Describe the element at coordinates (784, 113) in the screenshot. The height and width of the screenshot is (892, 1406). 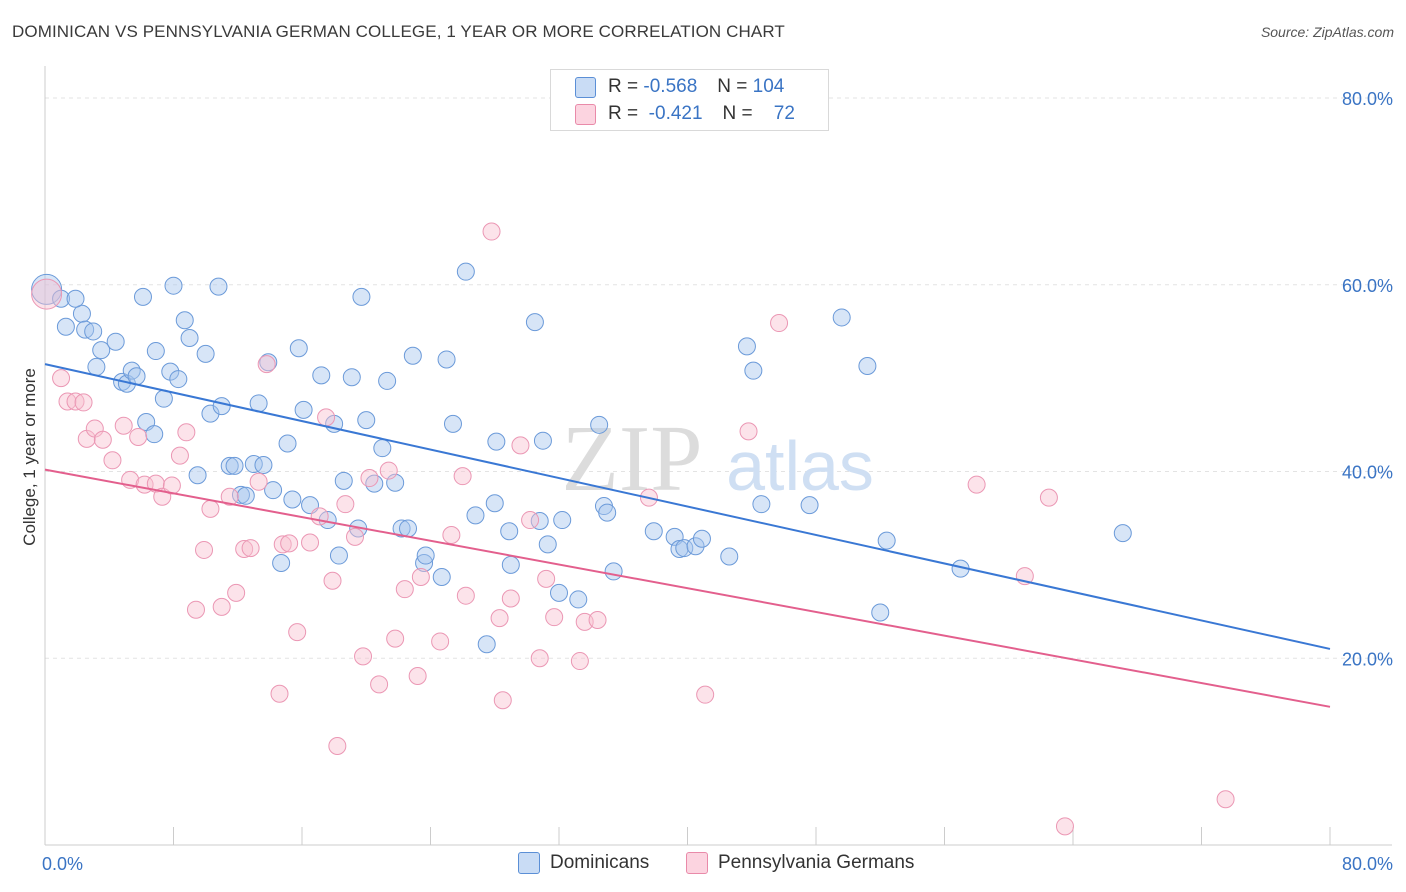
I see `legend-n-value: 72` at that location.